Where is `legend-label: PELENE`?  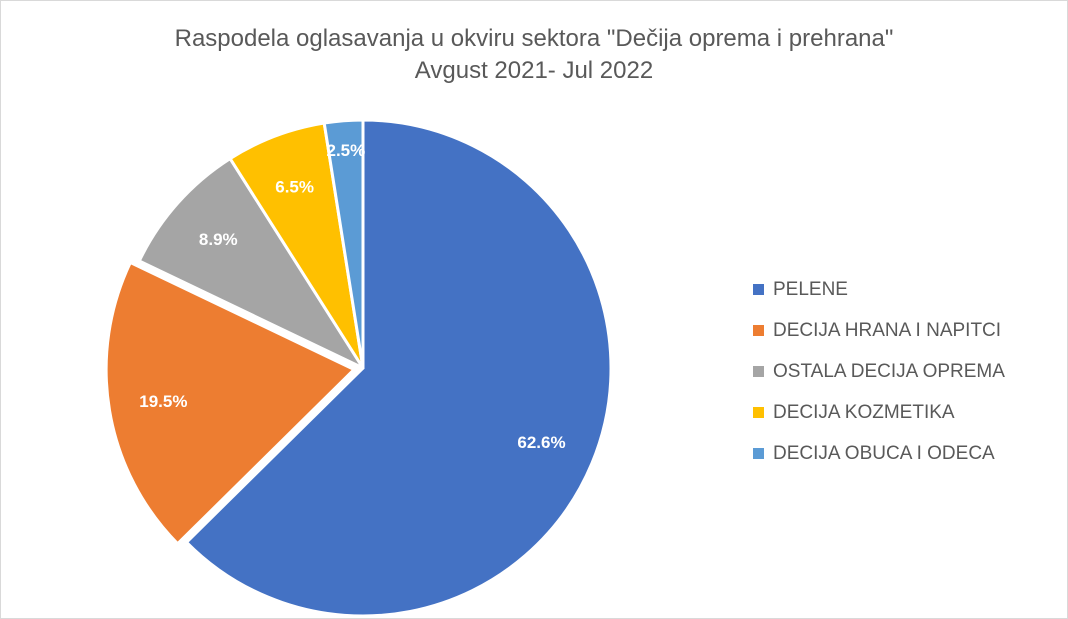
legend-label: PELENE is located at coordinates (810, 289).